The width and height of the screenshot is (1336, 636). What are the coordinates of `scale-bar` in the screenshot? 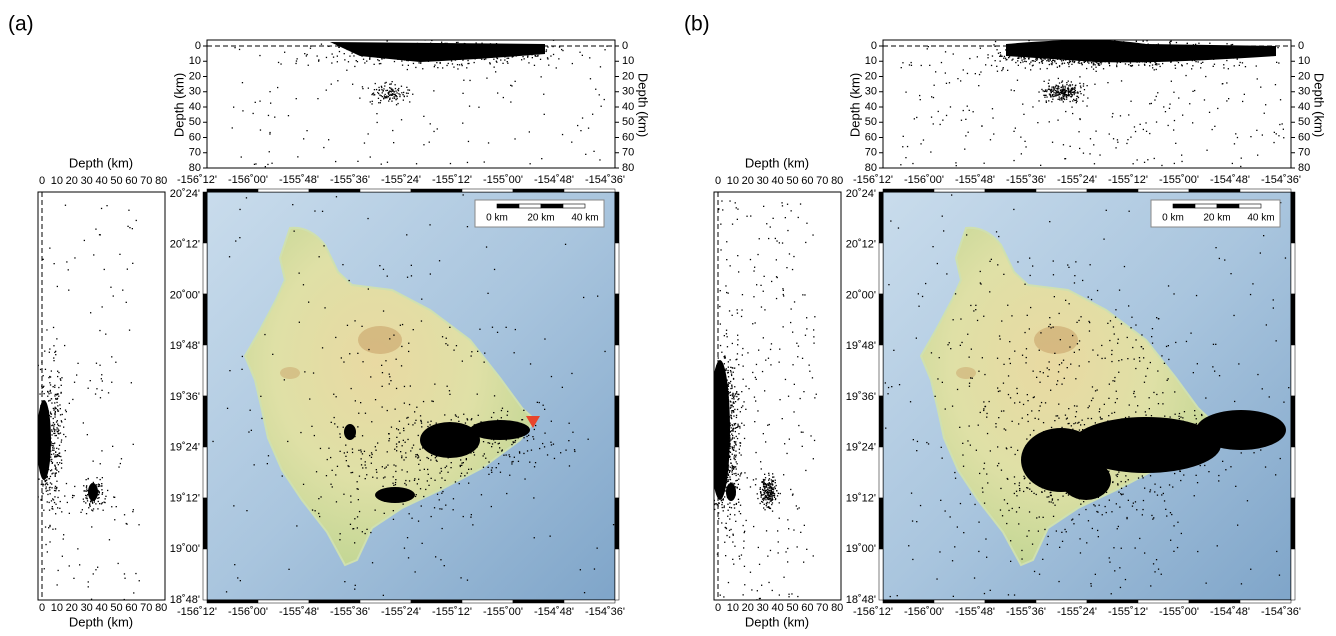 It's located at (574, 206).